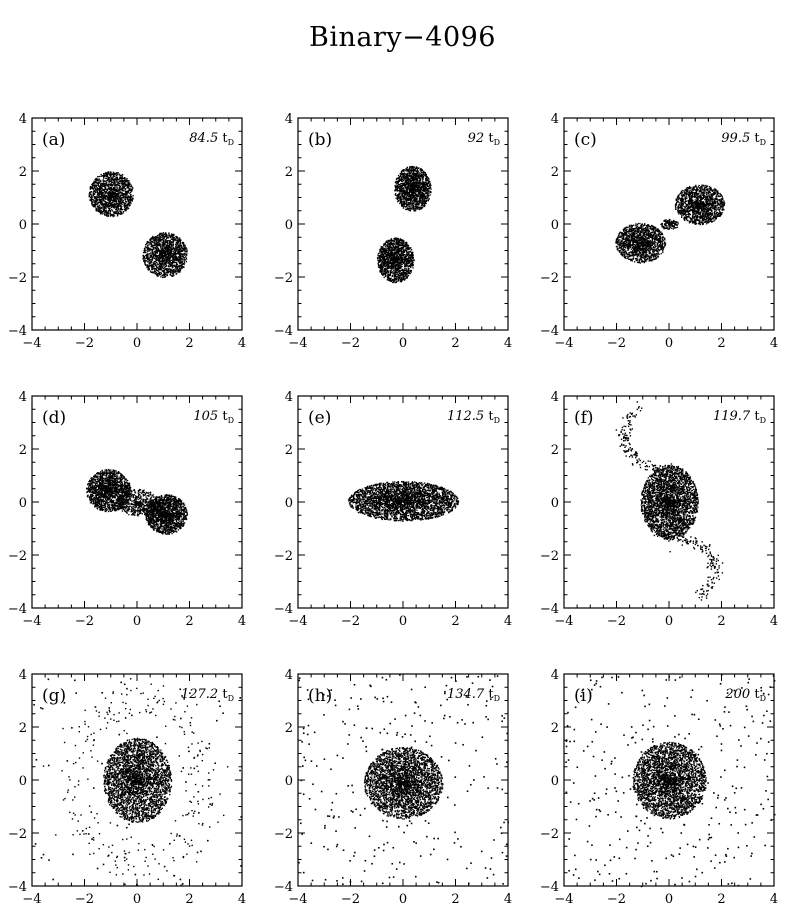  What do you see at coordinates (289, 225) in the screenshot?
I see `y-tick-label: 0` at bounding box center [289, 225].